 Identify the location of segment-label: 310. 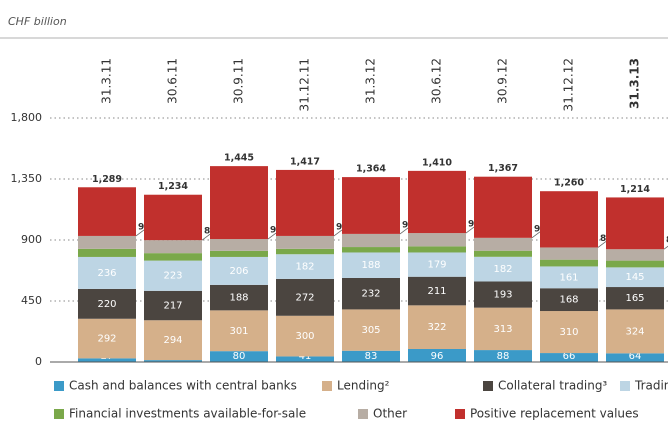
(568, 332).